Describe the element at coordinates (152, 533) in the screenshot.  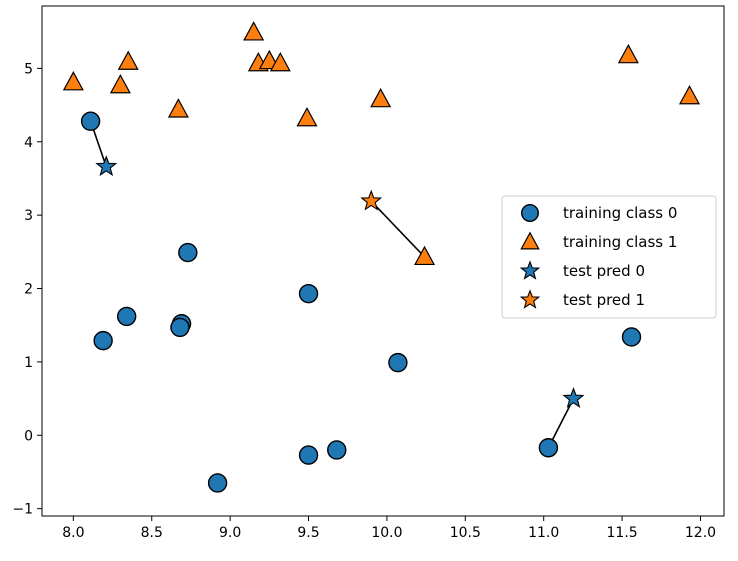
I see `x-tick-label: 8.5` at that location.